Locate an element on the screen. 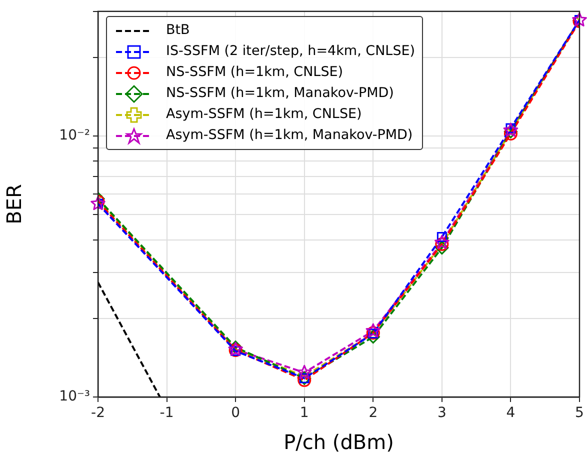 The width and height of the screenshot is (587, 456). x-tick-label: 2 is located at coordinates (373, 413).